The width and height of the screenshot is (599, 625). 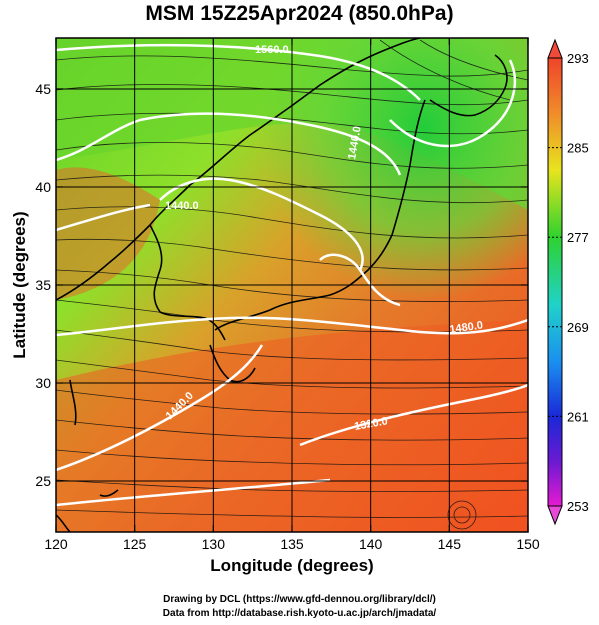 What do you see at coordinates (555, 282) in the screenshot?
I see `colorbar-gradient` at bounding box center [555, 282].